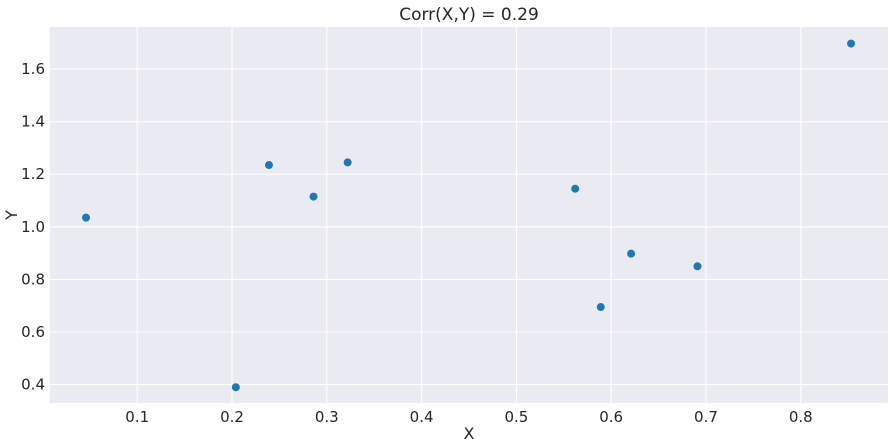 The image size is (893, 448). I want to click on x-tick-label: 0.5, so click(516, 417).